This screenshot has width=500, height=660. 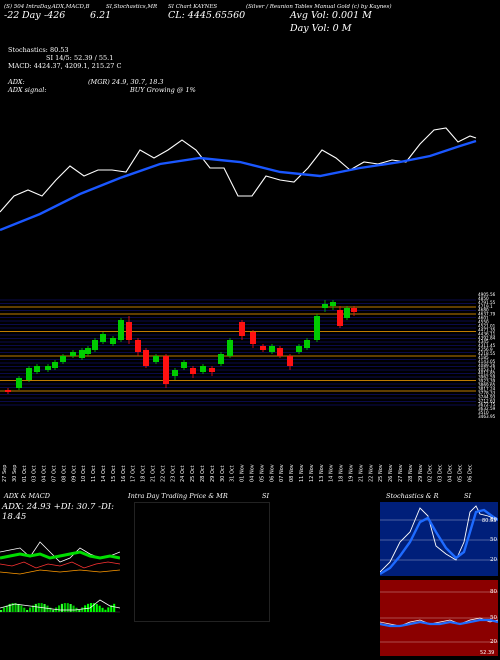 What do you see at coordinates (331, 15) in the screenshot?
I see `avg-volume: Avg Vol: 0.001 M` at bounding box center [331, 15].